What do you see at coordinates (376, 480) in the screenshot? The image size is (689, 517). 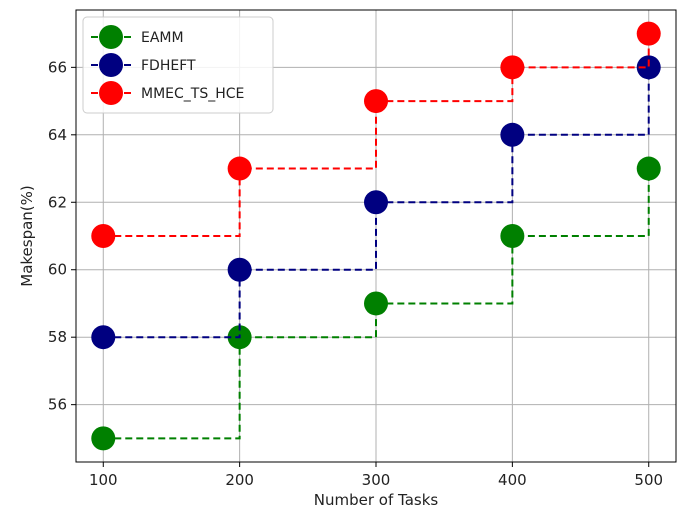 I see `x-tick-label: 300` at bounding box center [376, 480].